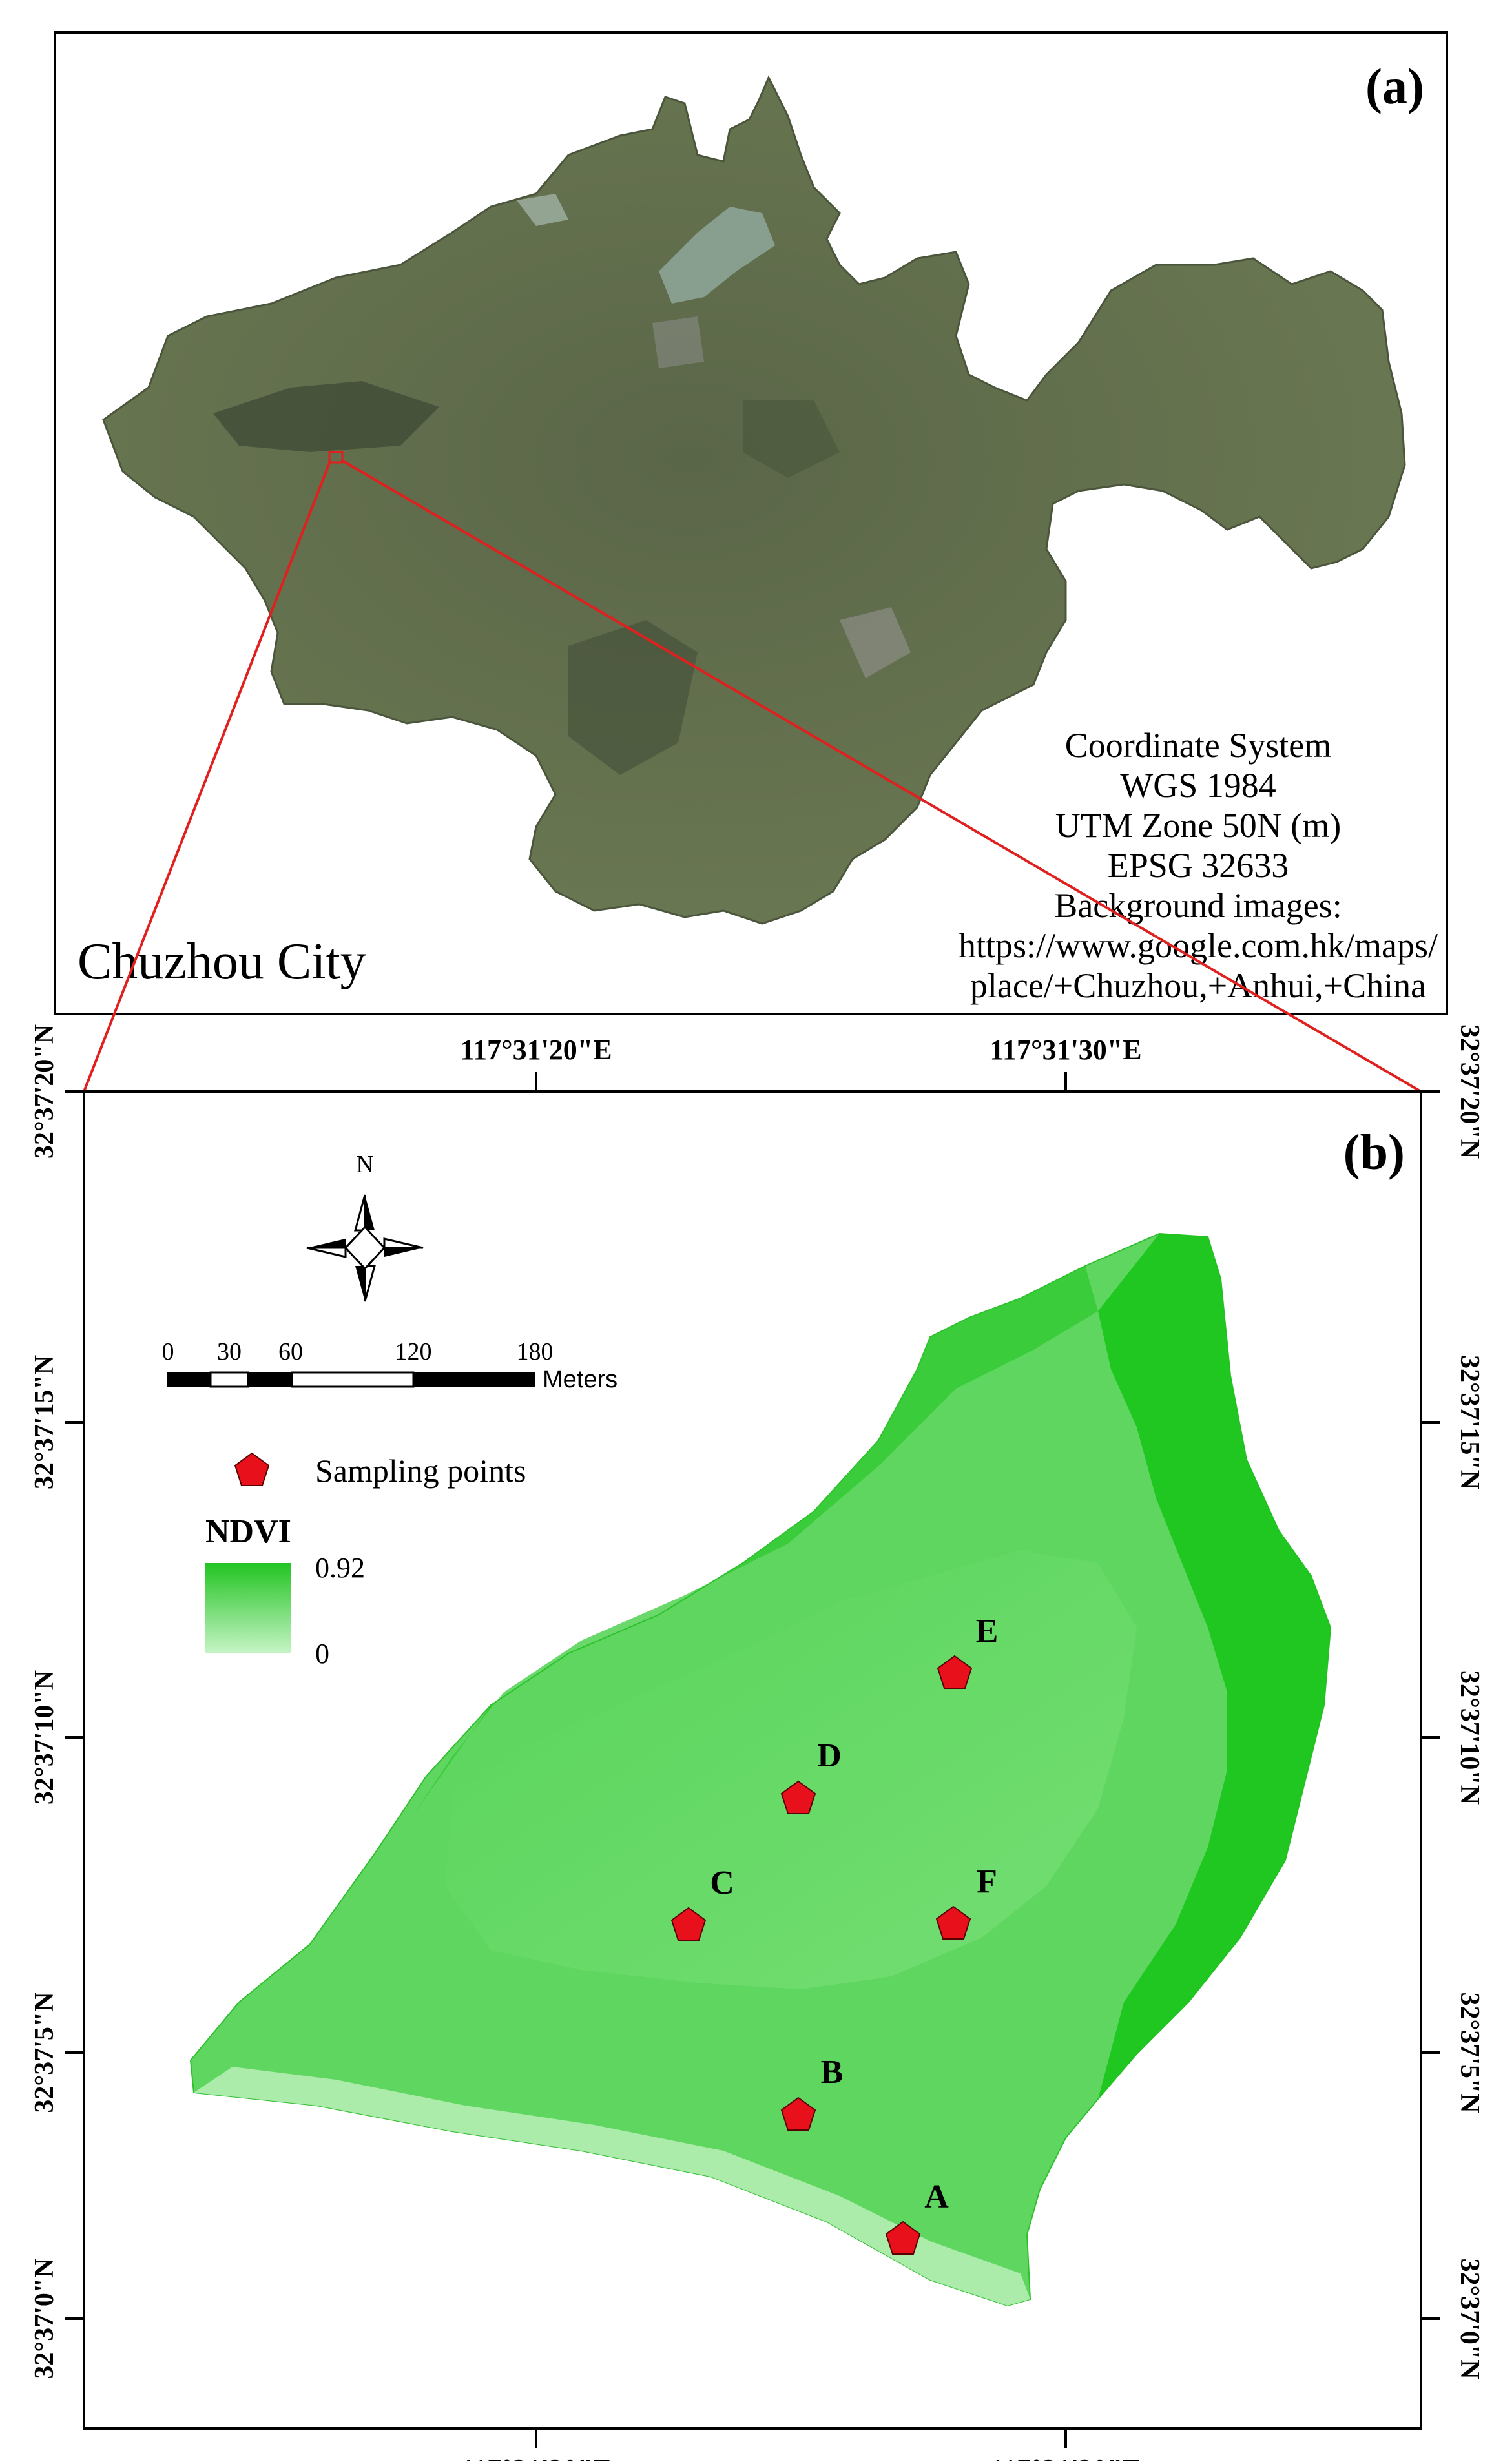 Image resolution: width=1503 pixels, height=2464 pixels. What do you see at coordinates (717, 255) in the screenshot?
I see `reservoir-water` at bounding box center [717, 255].